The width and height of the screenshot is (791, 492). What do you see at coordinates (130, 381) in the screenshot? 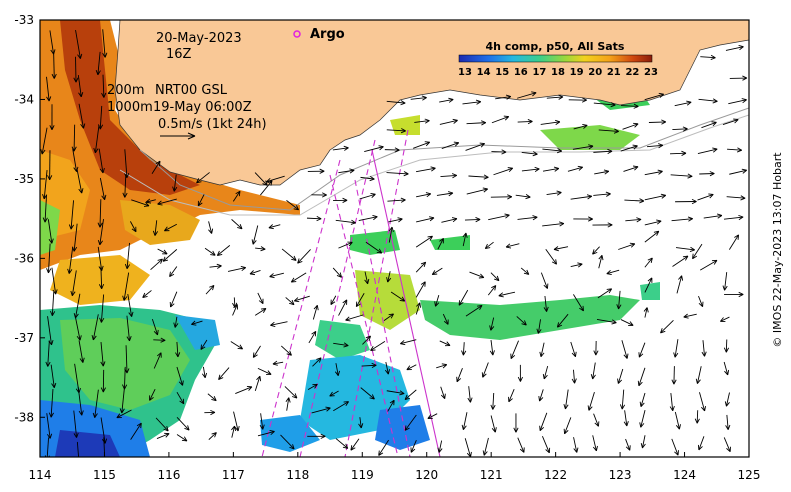
I see `sst-cool-patch` at bounding box center [130, 381].